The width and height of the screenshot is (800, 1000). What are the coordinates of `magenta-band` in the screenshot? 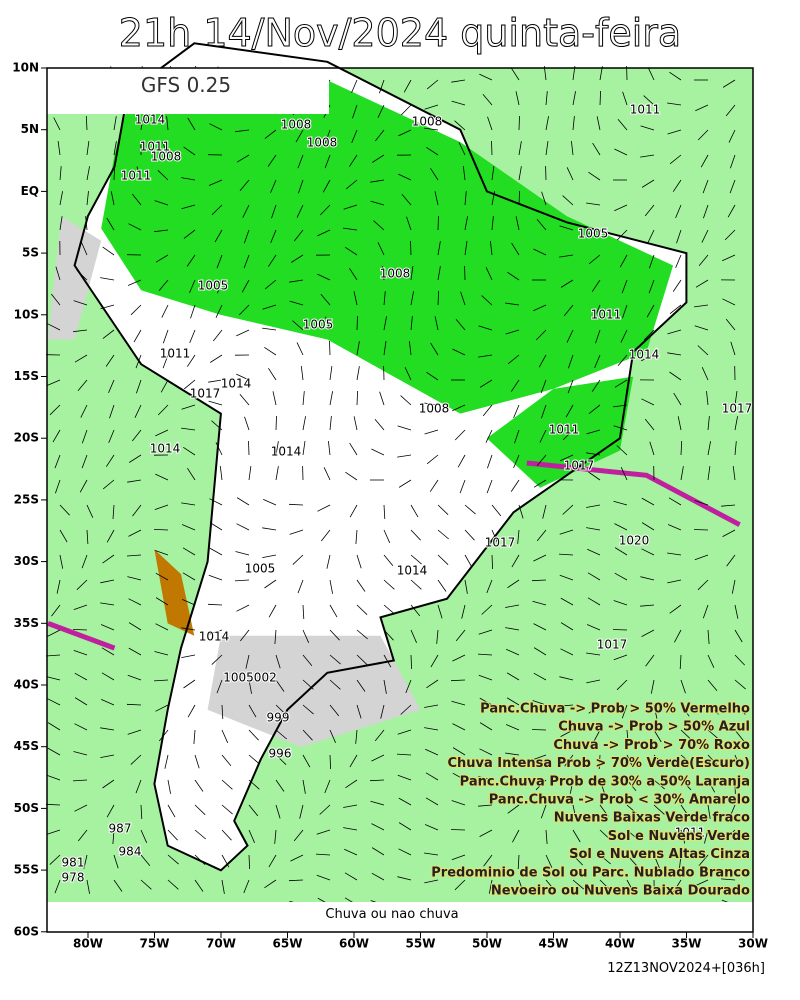 It's located at (81, 636).